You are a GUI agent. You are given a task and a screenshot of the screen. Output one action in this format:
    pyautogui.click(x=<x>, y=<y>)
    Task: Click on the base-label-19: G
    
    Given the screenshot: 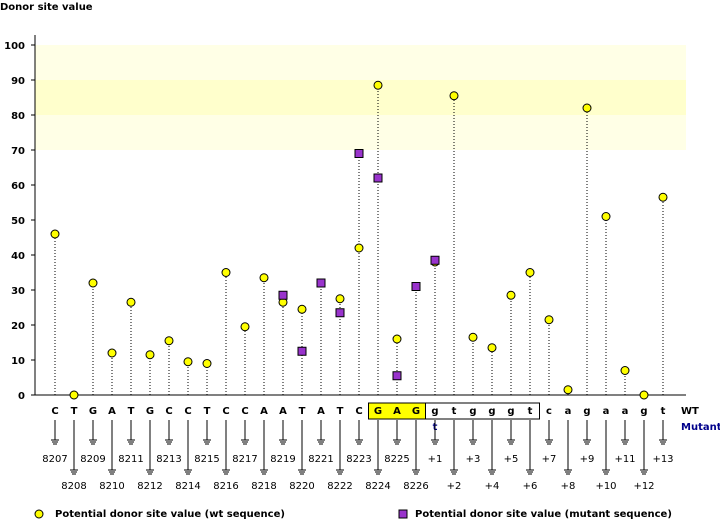 What is the action you would take?
    pyautogui.click(x=416, y=411)
    